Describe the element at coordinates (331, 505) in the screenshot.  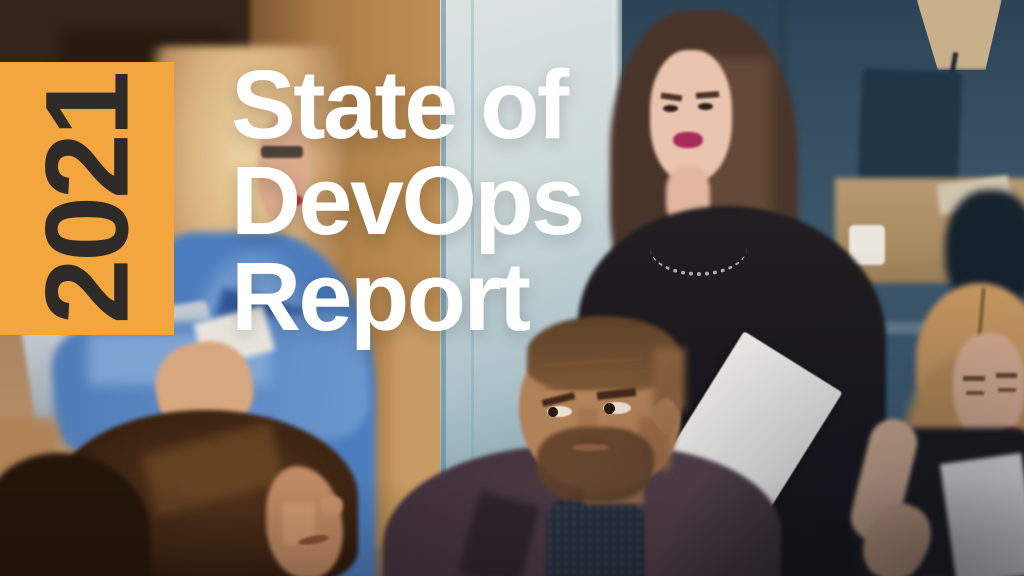
I see `photo-foreground-woman-nose` at that location.